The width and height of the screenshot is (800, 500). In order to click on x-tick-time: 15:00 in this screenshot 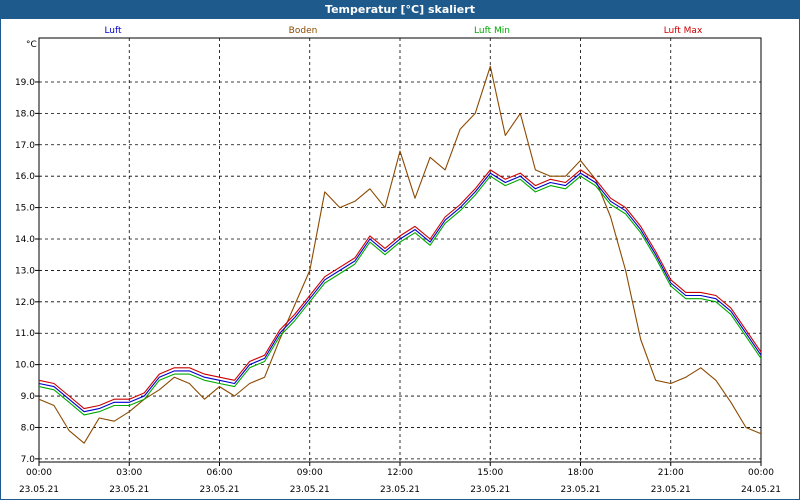, I will do `click(490, 473)`.